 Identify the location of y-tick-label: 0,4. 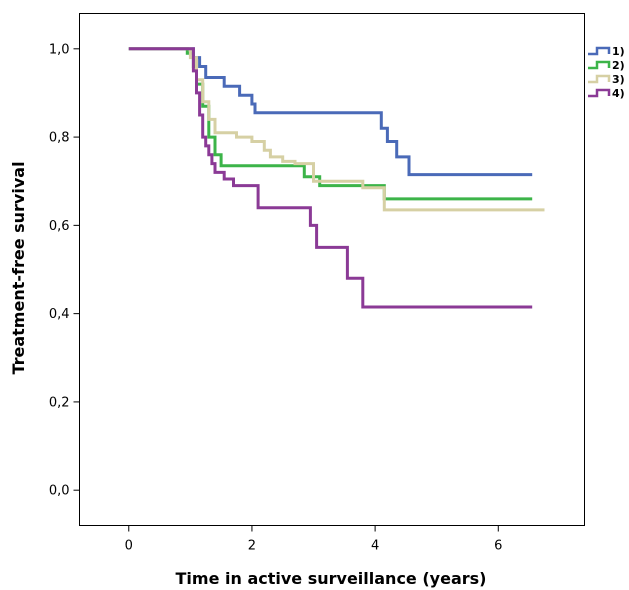
(59, 314).